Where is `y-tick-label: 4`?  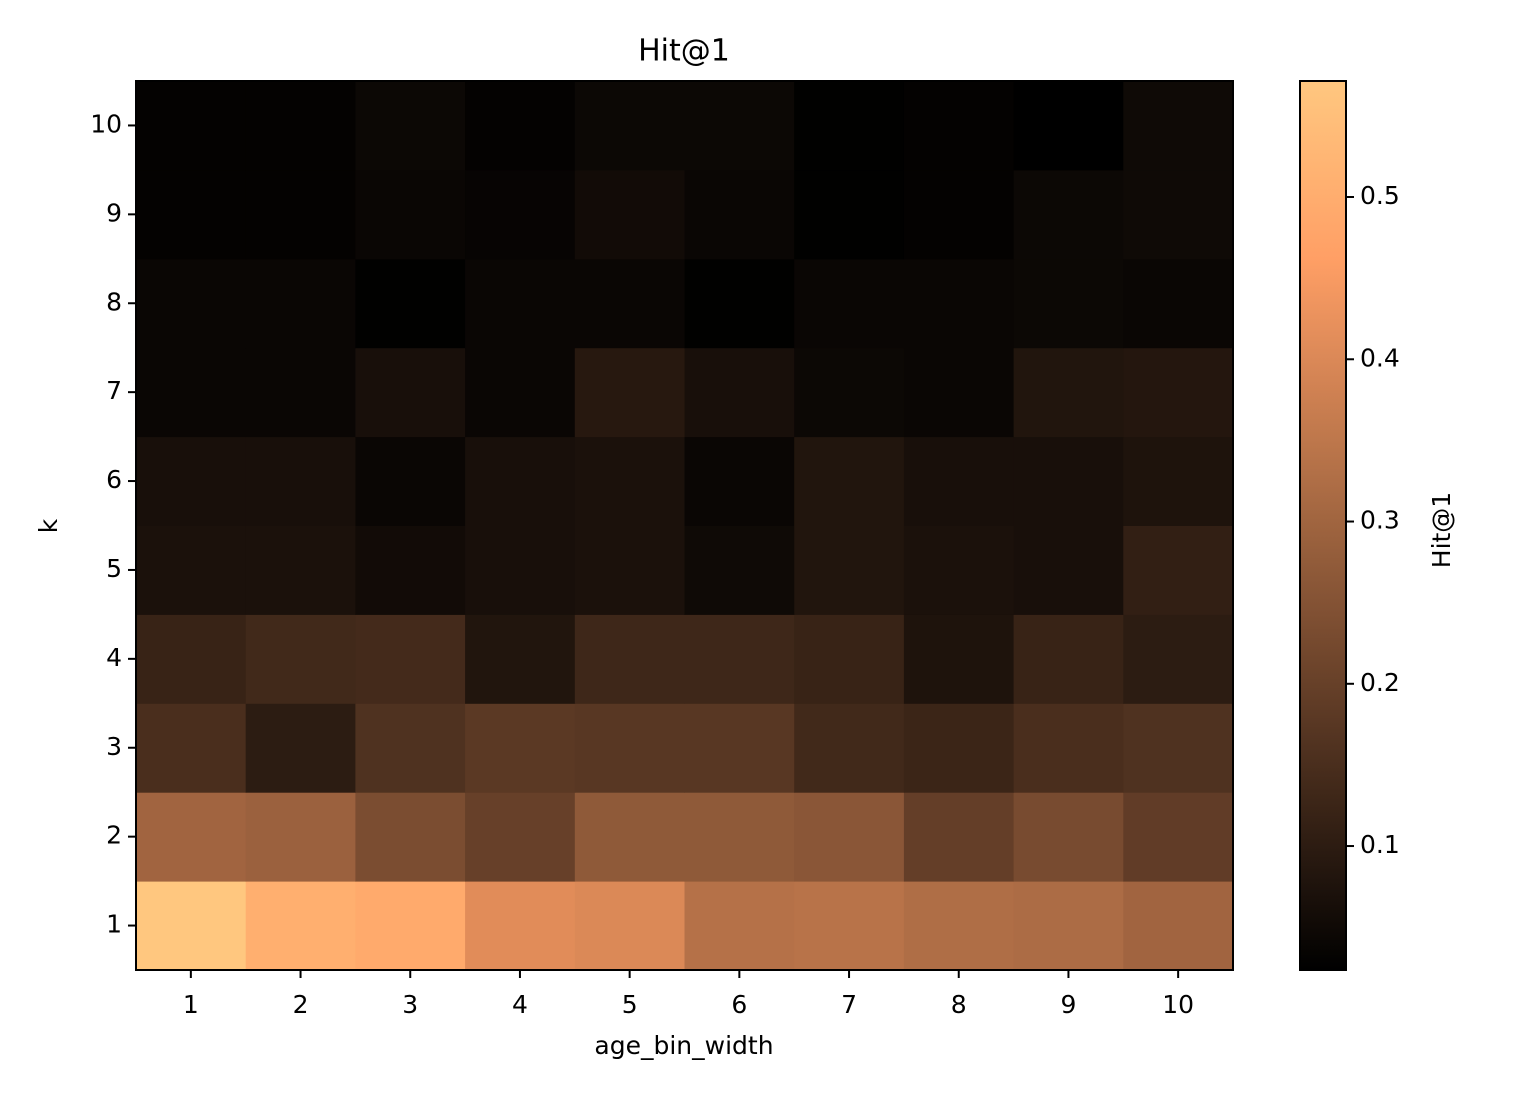 y-tick-label: 4 is located at coordinates (114, 657).